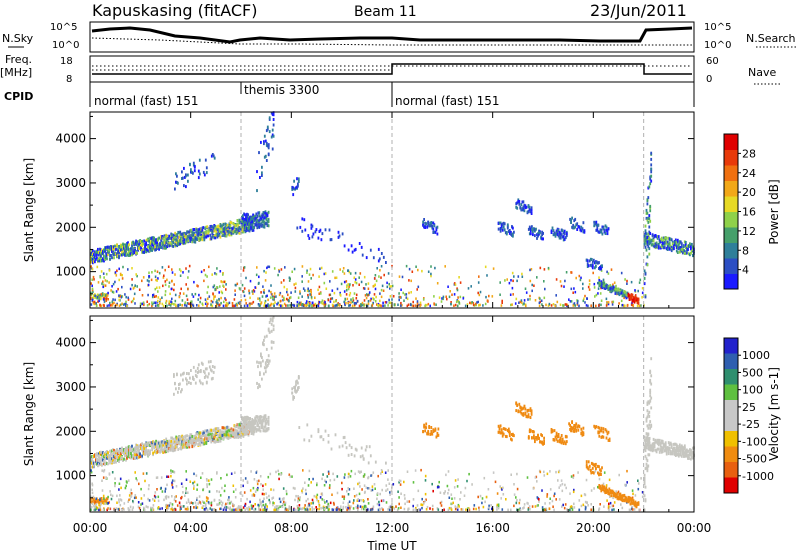 This screenshot has width=800, height=554. I want to click on nave-tick-top: 60, so click(712, 61).